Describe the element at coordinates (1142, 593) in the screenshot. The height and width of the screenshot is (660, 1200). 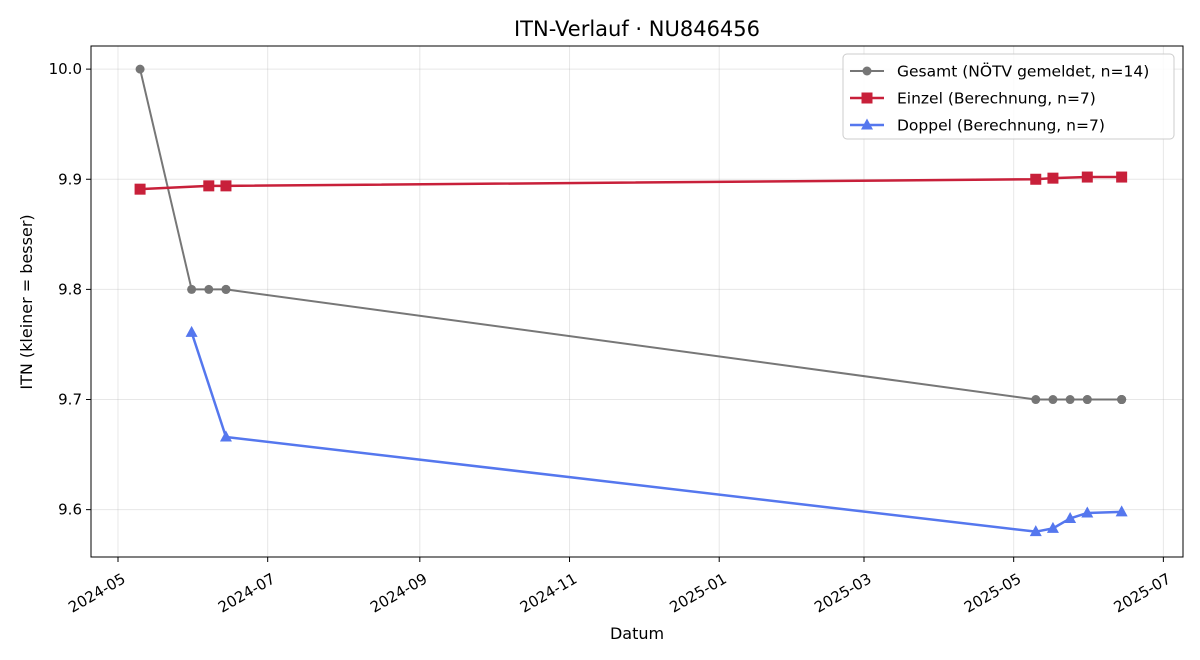
I see `x-tick-label: 2025-07` at that location.